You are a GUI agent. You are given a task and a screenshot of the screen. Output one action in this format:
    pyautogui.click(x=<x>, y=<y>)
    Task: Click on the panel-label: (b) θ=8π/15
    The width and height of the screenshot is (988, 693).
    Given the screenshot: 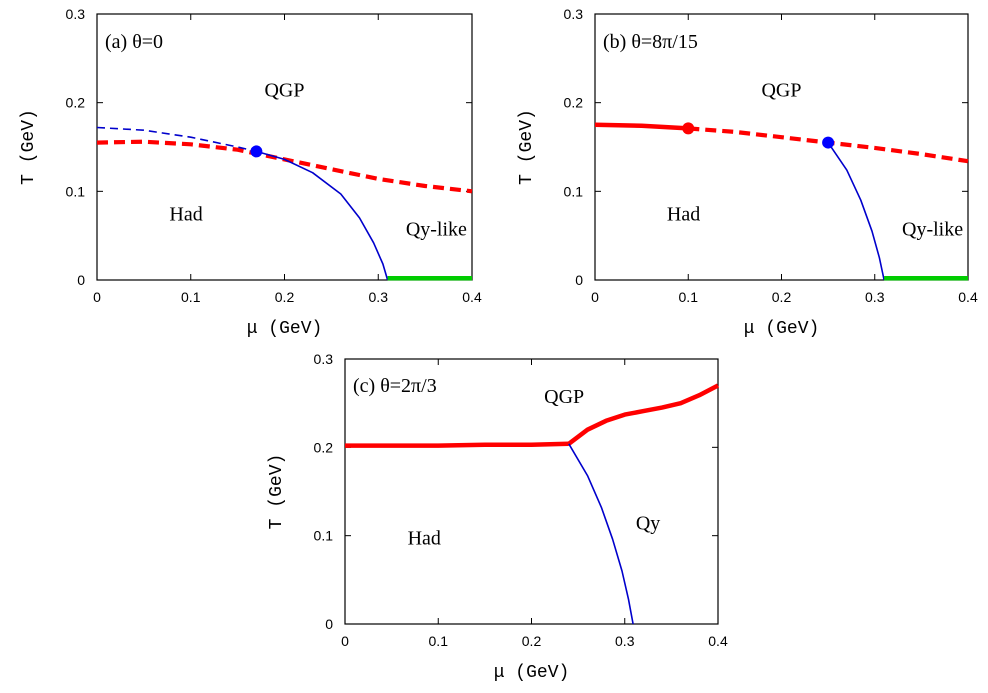 What is the action you would take?
    pyautogui.click(x=650, y=42)
    